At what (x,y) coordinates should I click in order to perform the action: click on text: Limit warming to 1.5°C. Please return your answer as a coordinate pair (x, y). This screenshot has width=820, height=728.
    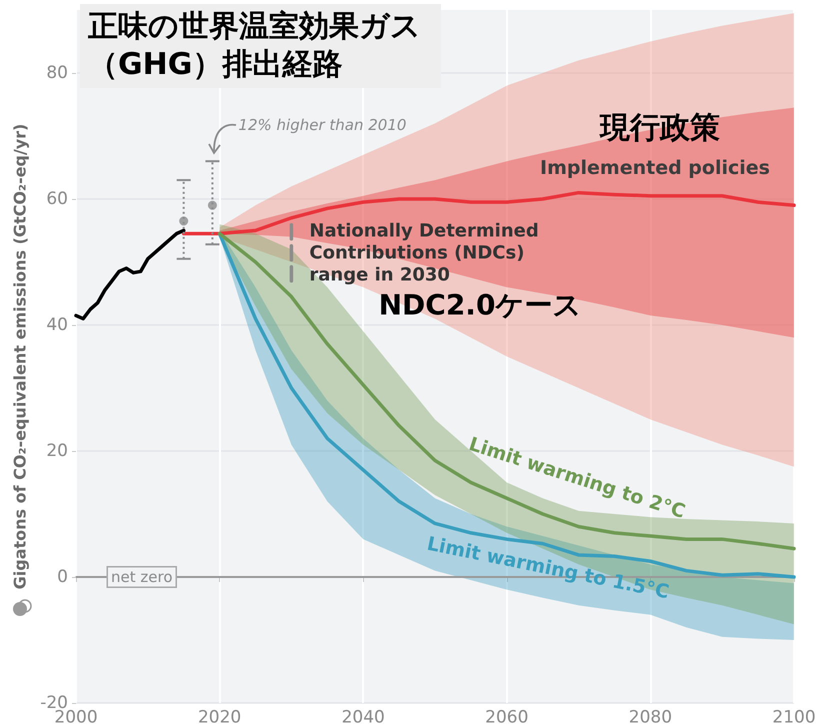
    Looking at the image, I should click on (548, 568).